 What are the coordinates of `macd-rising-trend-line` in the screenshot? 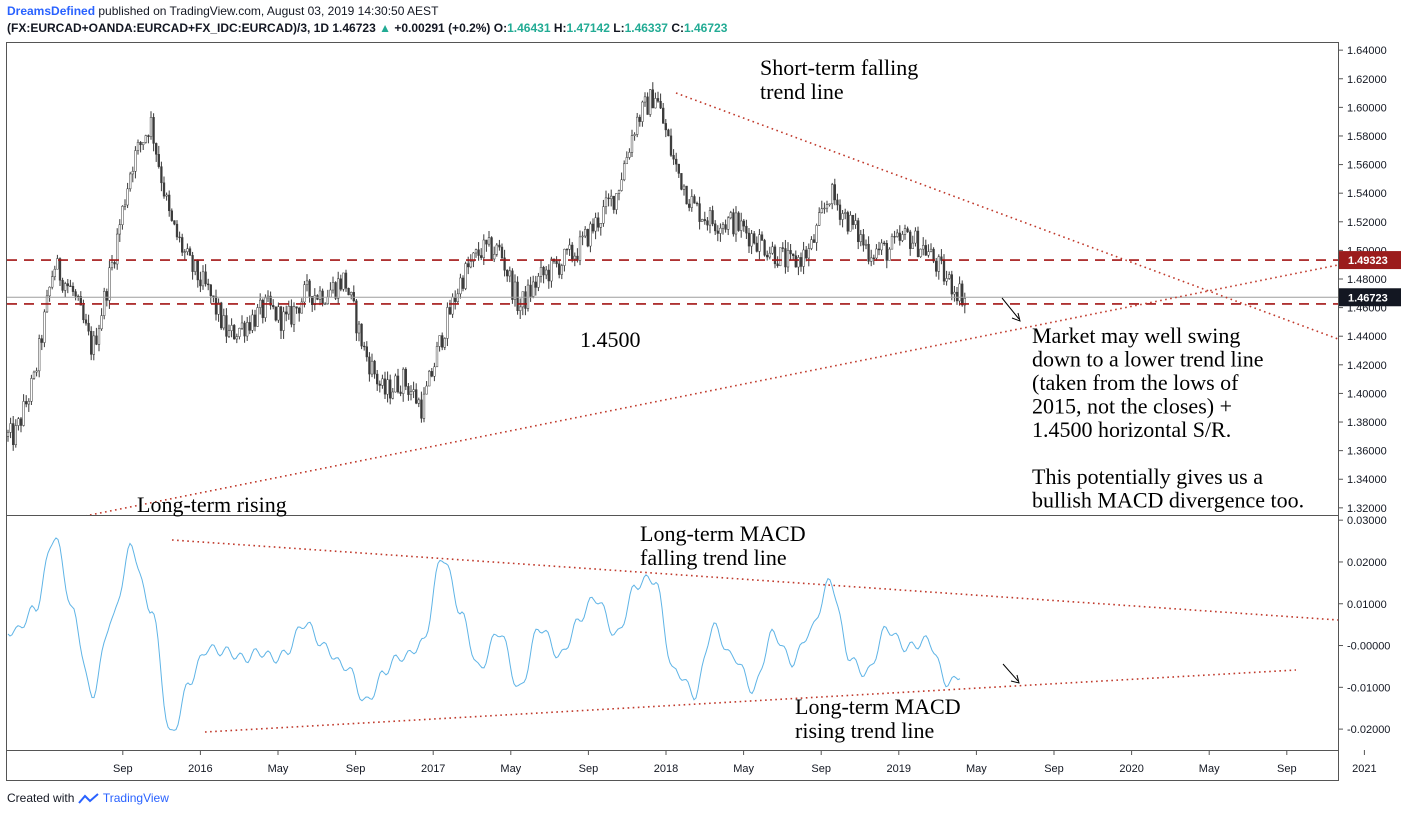 It's located at (750, 701).